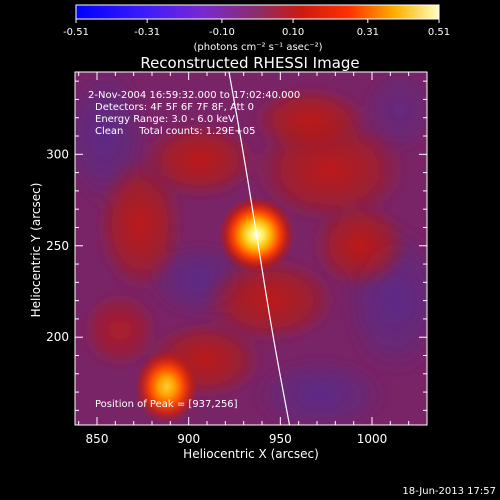 The image size is (500, 500). What do you see at coordinates (372, 439) in the screenshot?
I see `x-tick-label: 1000` at bounding box center [372, 439].